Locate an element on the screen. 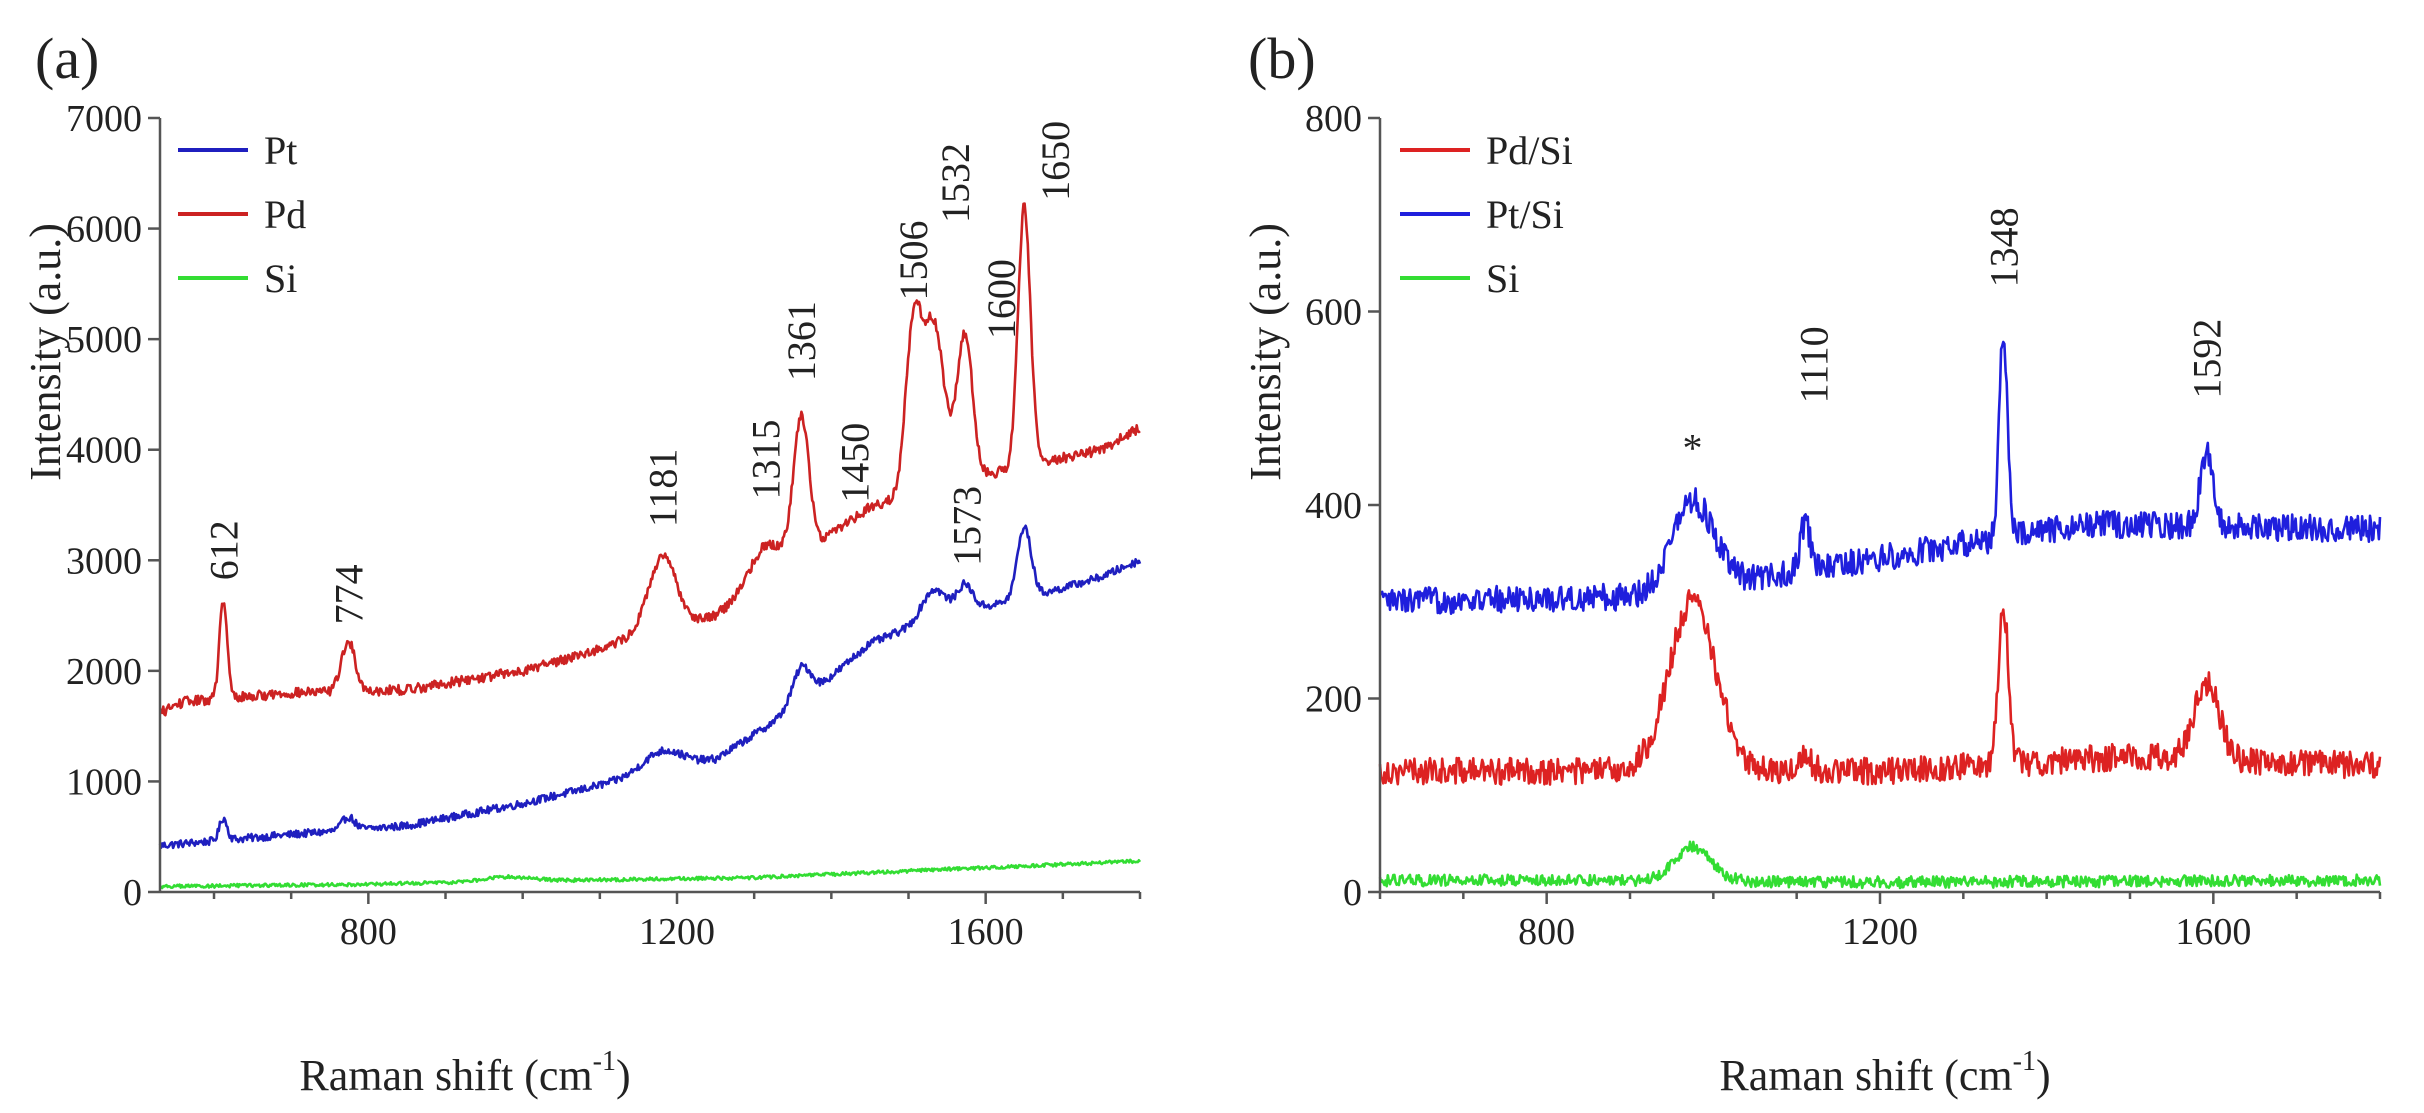 Image resolution: width=2424 pixels, height=1113 pixels. peak-label: 774 is located at coordinates (348, 594).